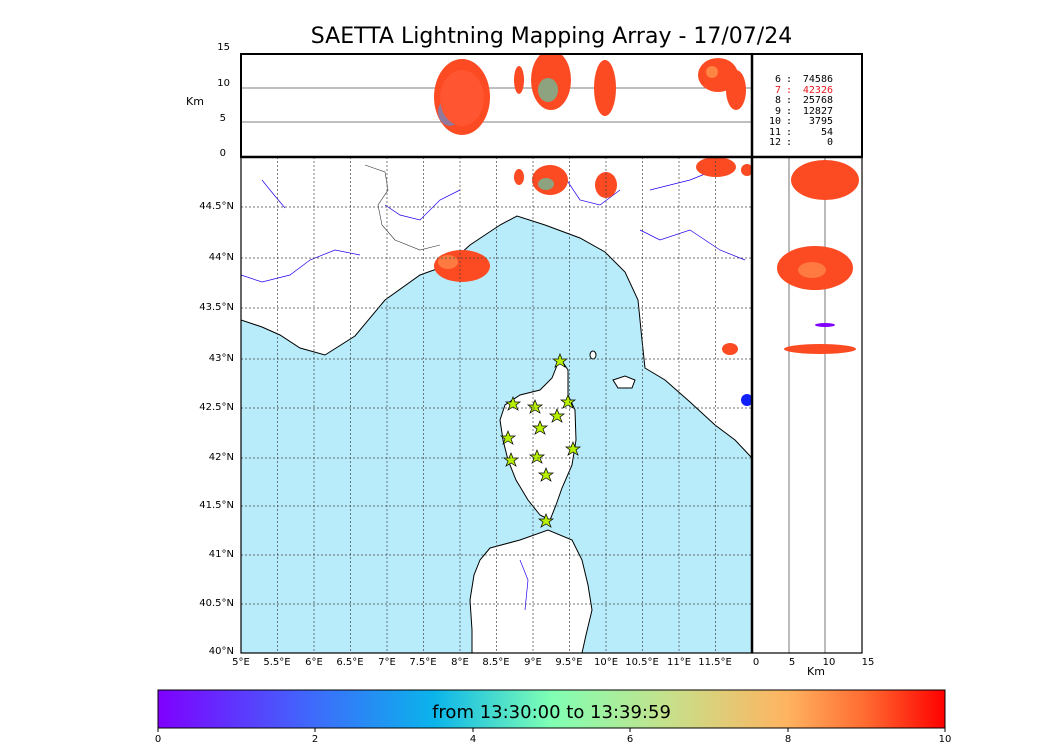 Image resolution: width=1050 pixels, height=750 pixels. What do you see at coordinates (315, 739) in the screenshot?
I see `colorbar-tick: 2` at bounding box center [315, 739].